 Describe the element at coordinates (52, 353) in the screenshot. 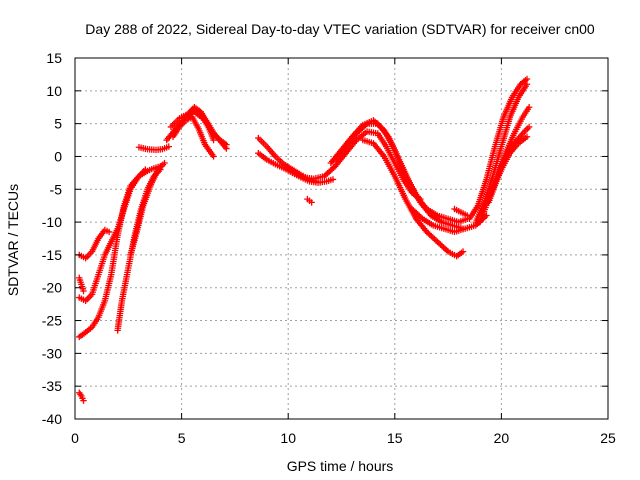

I see `y-tick-label: -30` at that location.